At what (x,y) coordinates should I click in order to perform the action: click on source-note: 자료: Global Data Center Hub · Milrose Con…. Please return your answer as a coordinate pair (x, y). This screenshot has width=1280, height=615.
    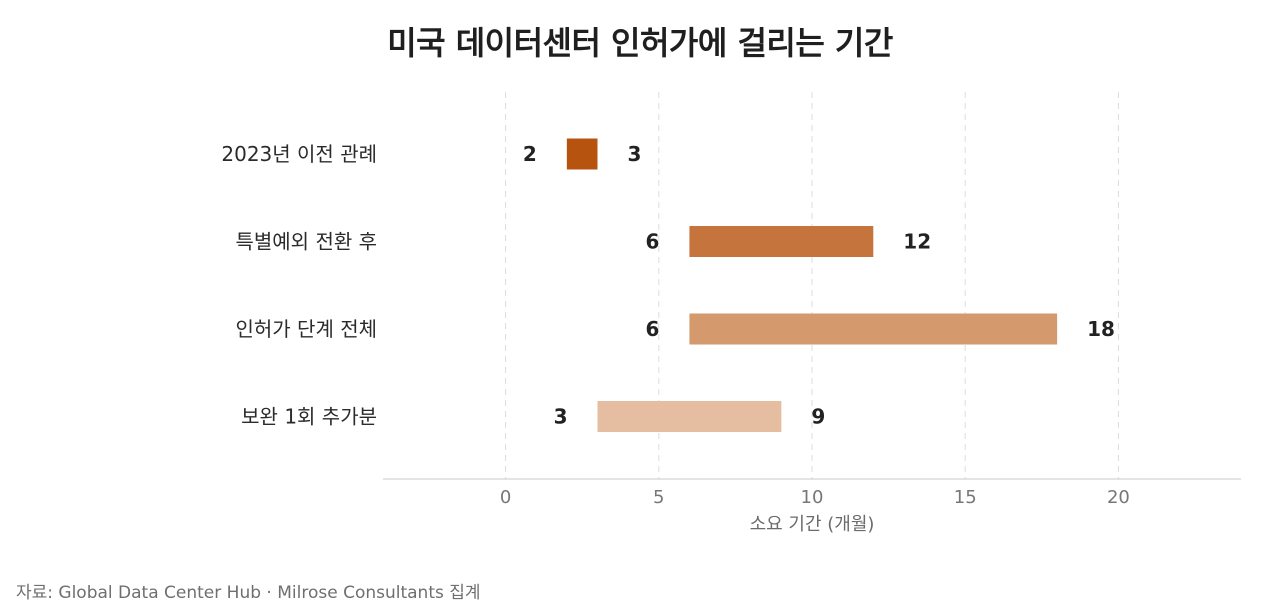
    Looking at the image, I should click on (248, 593).